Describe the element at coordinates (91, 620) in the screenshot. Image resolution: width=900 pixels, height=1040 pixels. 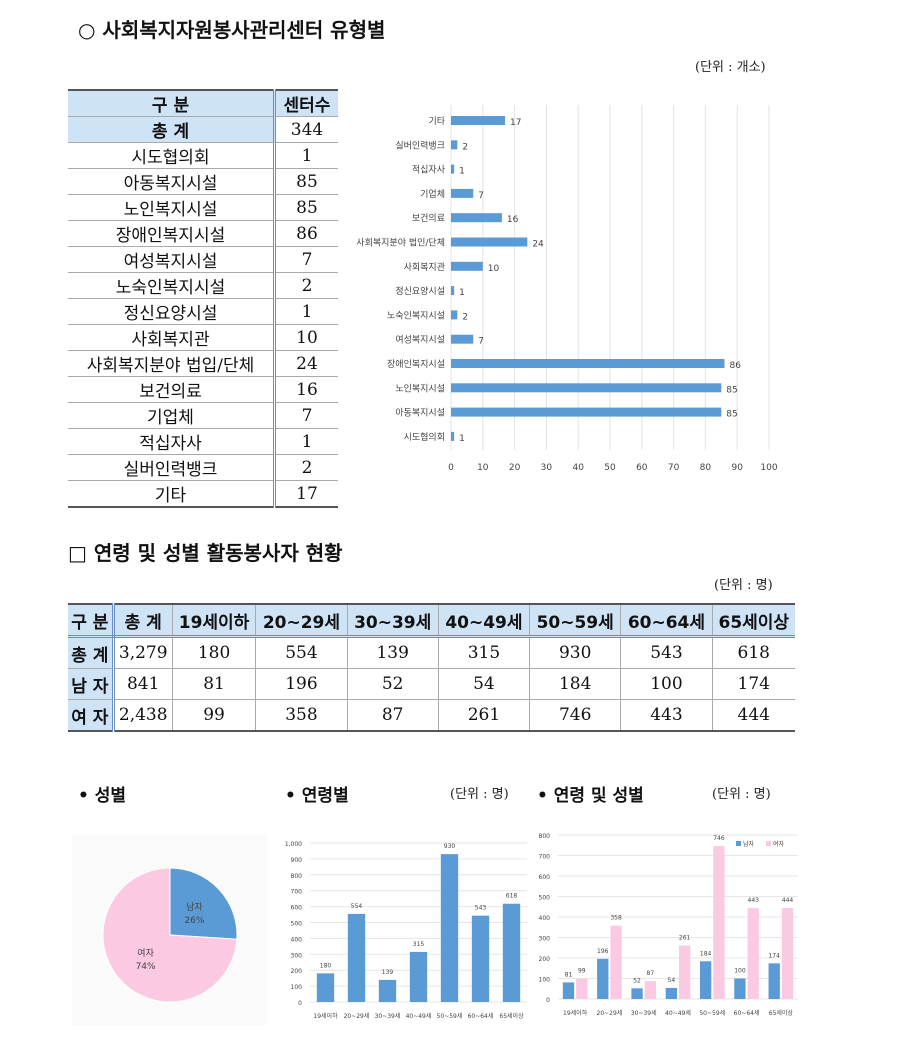
I see `table-cell: 구 분` at that location.